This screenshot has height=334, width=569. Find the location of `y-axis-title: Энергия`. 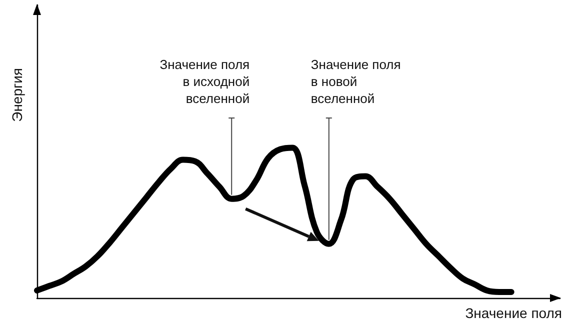

y-axis-title: Энергия is located at coordinates (17, 95).